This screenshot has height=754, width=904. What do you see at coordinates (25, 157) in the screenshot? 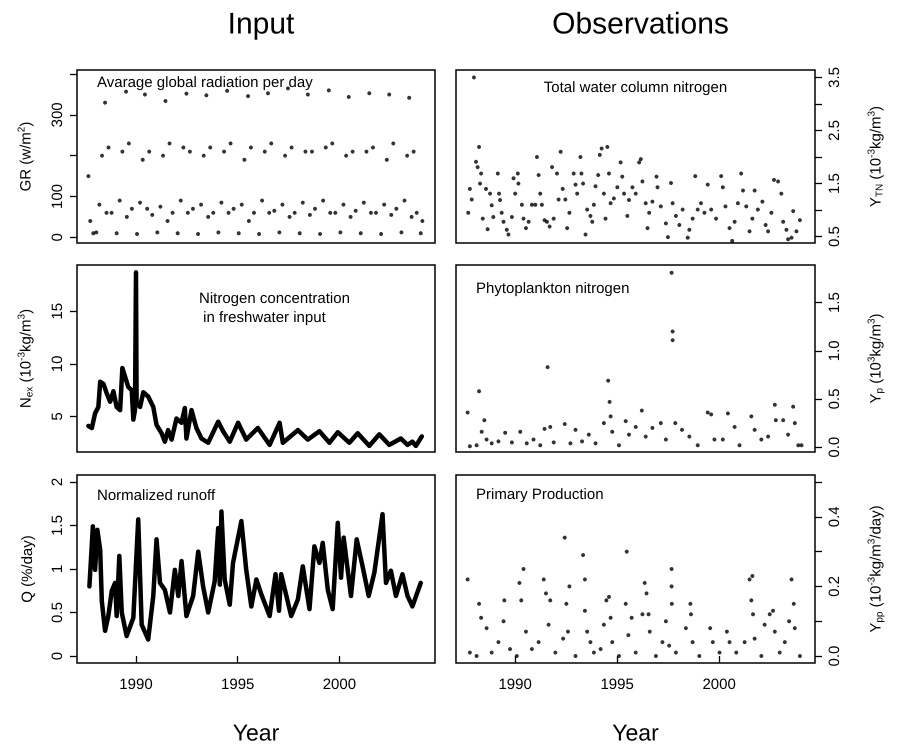
I see `y-axis-title: GR (w/m2)` at bounding box center [25, 157].